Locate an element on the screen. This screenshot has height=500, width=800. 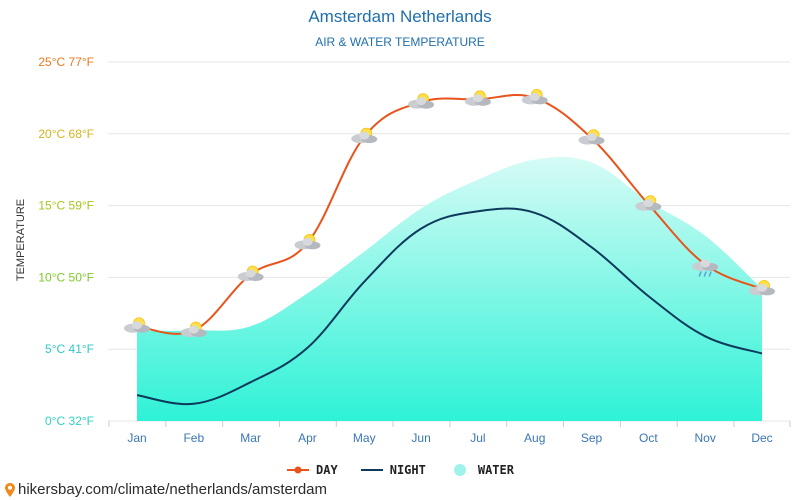
chart-title: Amsterdam Netherlands is located at coordinates (400, 16).